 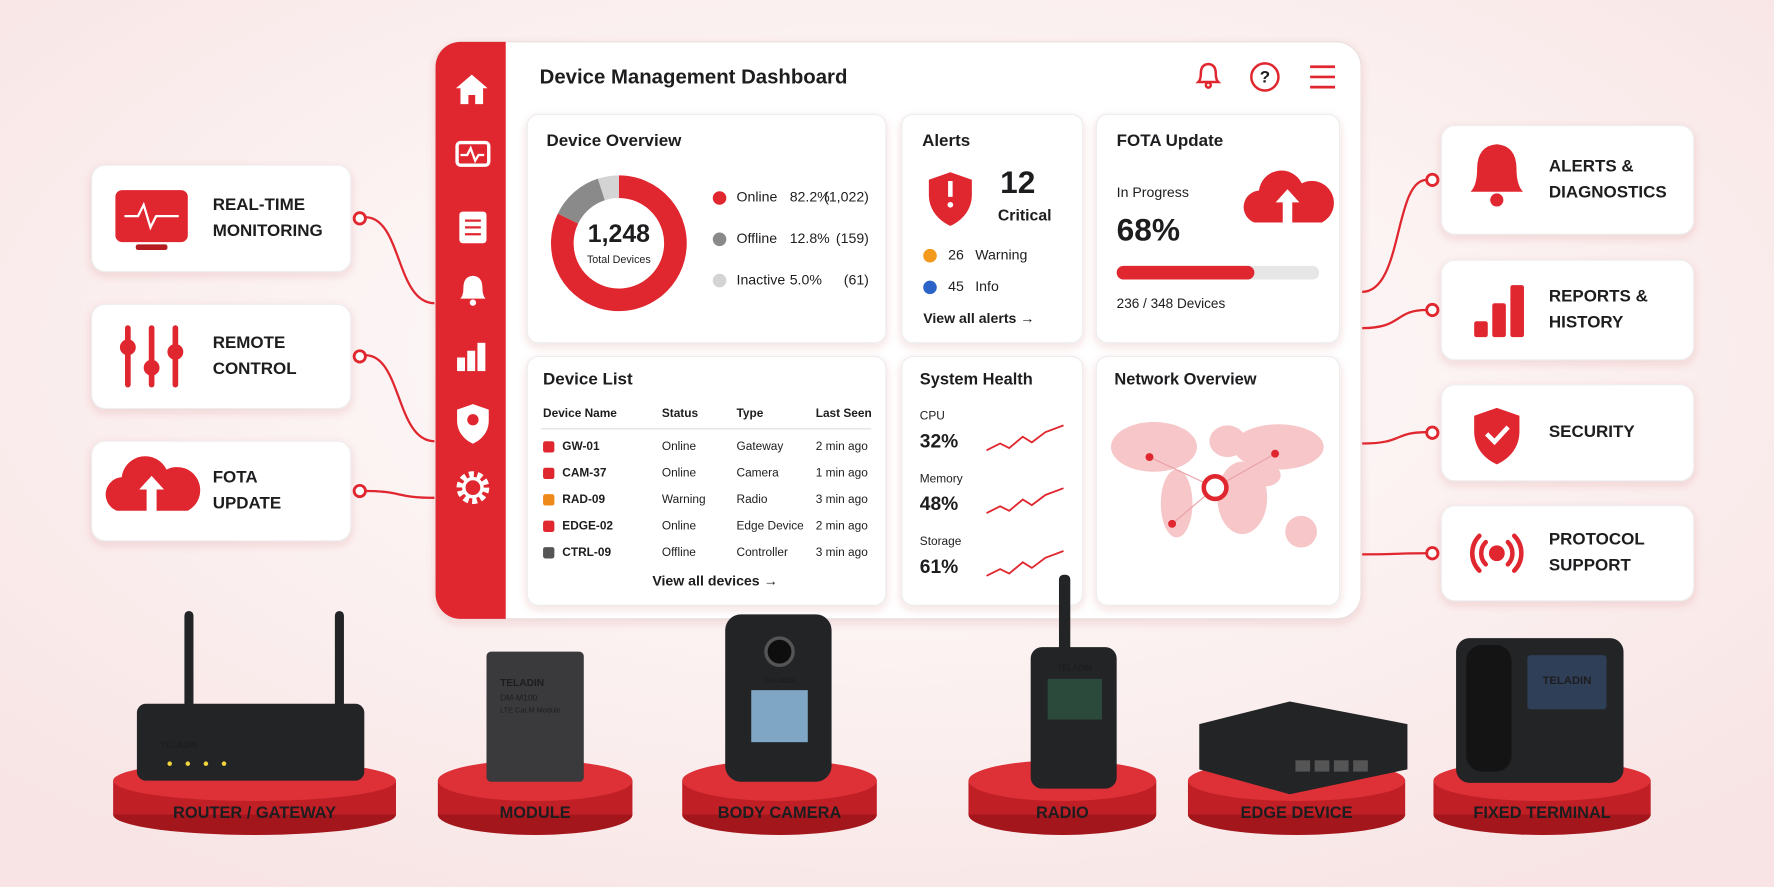 What do you see at coordinates (1017, 182) in the screenshot?
I see `critical-count: 12` at bounding box center [1017, 182].